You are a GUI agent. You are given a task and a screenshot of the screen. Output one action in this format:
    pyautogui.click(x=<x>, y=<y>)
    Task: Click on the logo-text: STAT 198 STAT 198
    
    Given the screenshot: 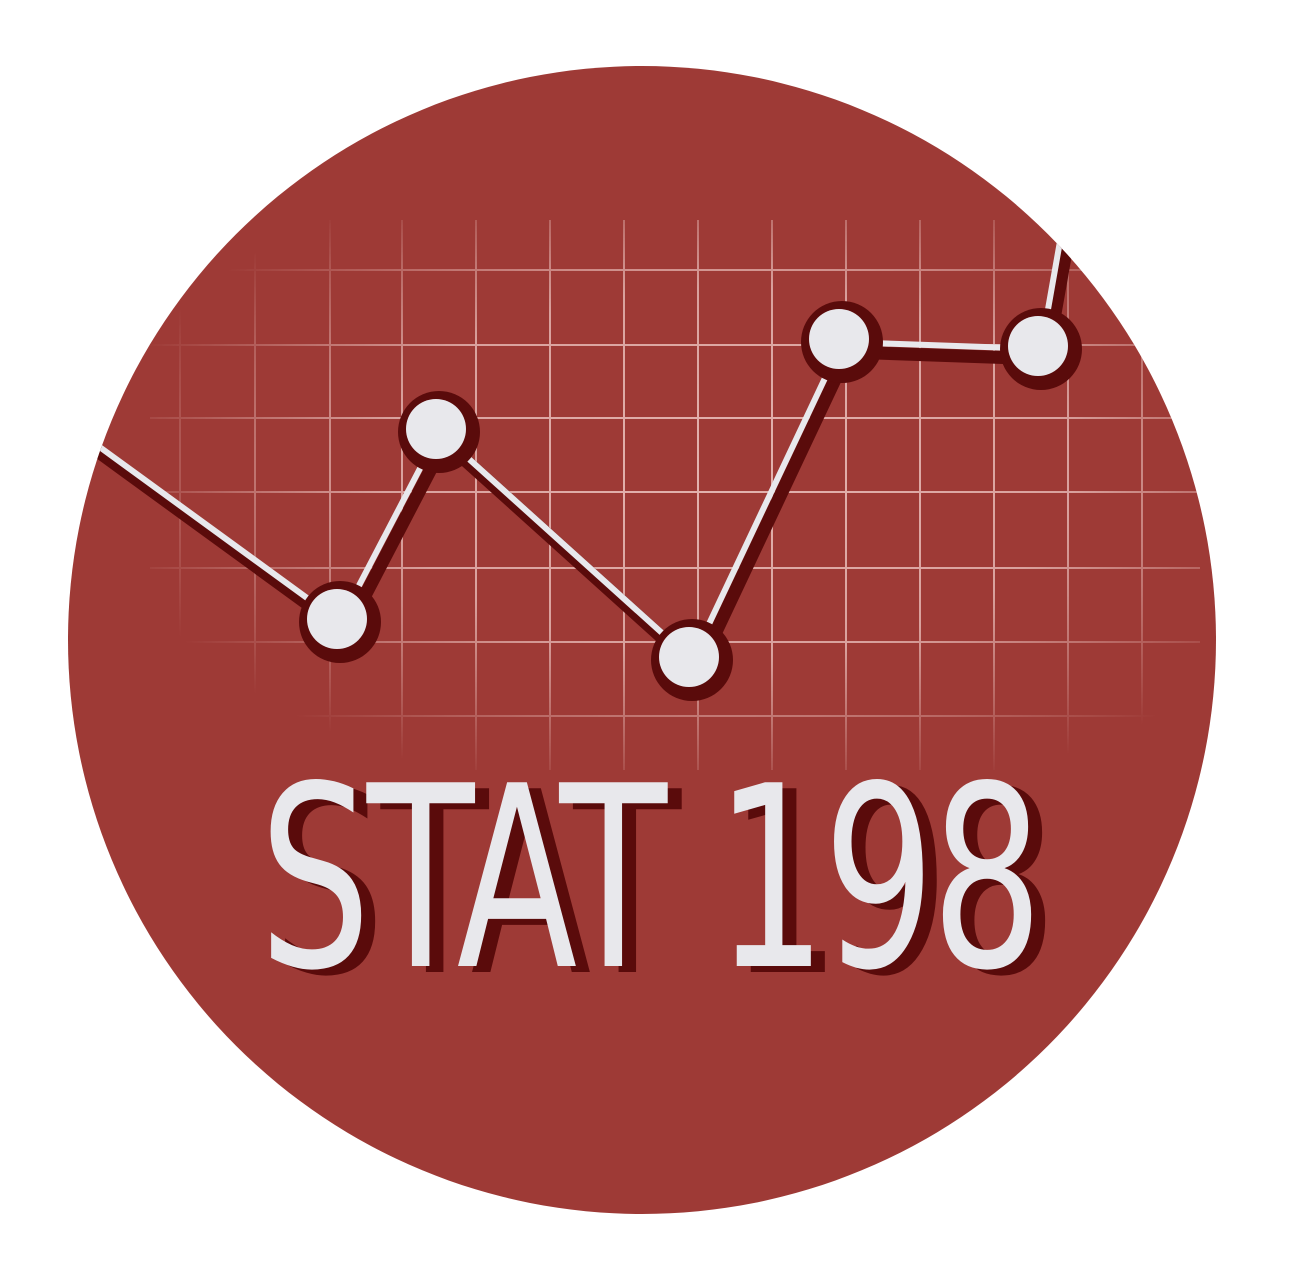 What is the action you would take?
    pyautogui.click(x=659, y=882)
    